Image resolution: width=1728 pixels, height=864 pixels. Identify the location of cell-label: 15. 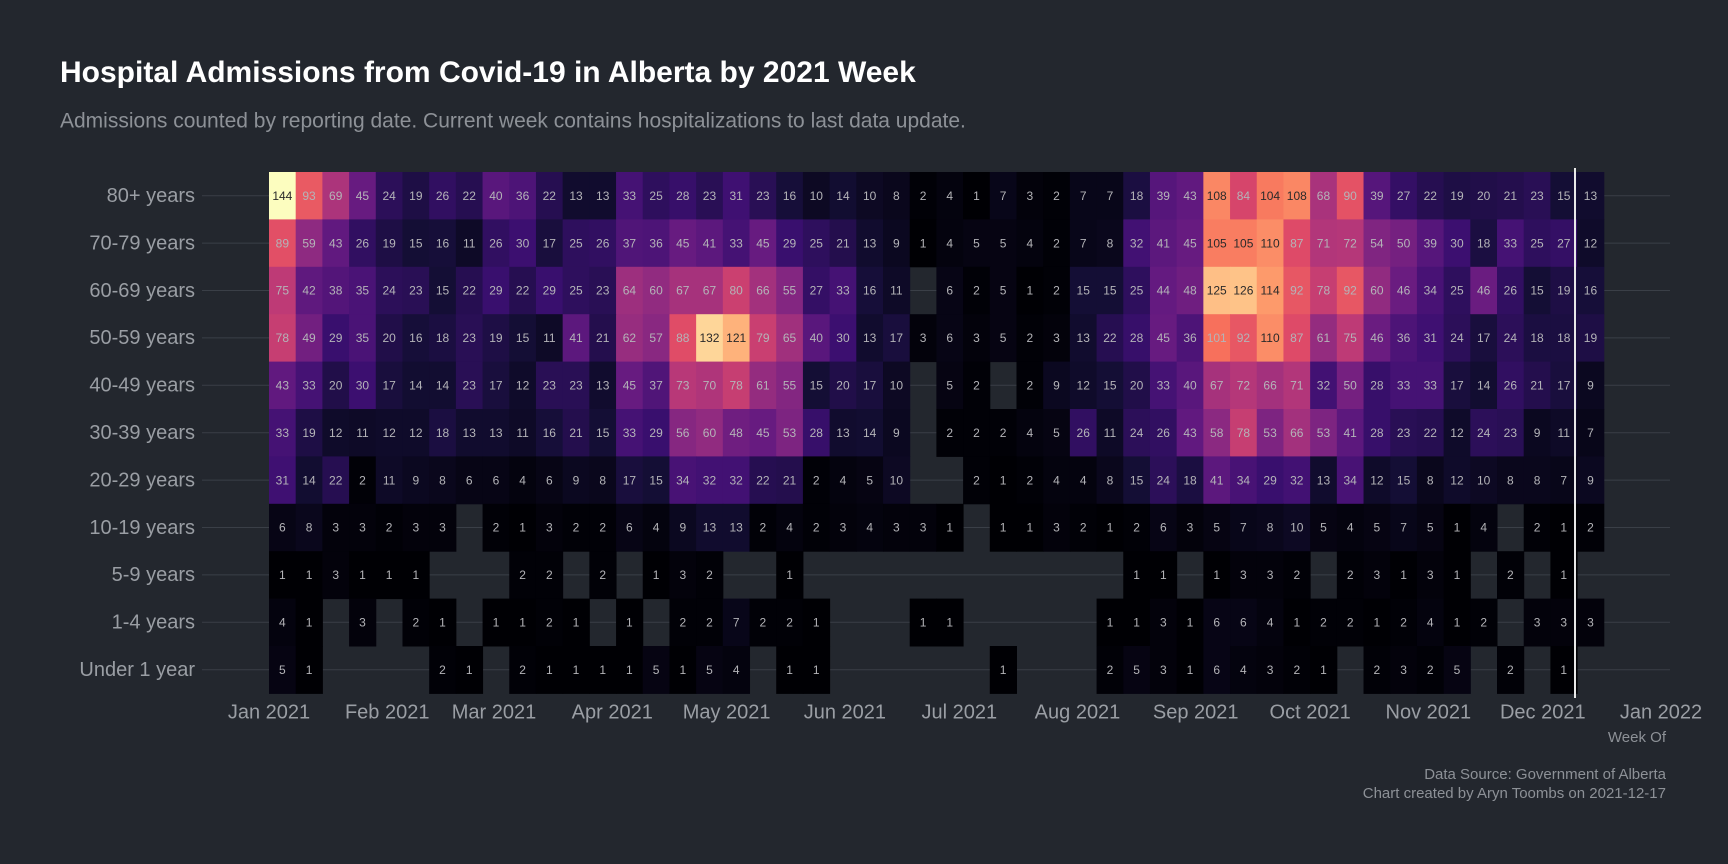
(1137, 480).